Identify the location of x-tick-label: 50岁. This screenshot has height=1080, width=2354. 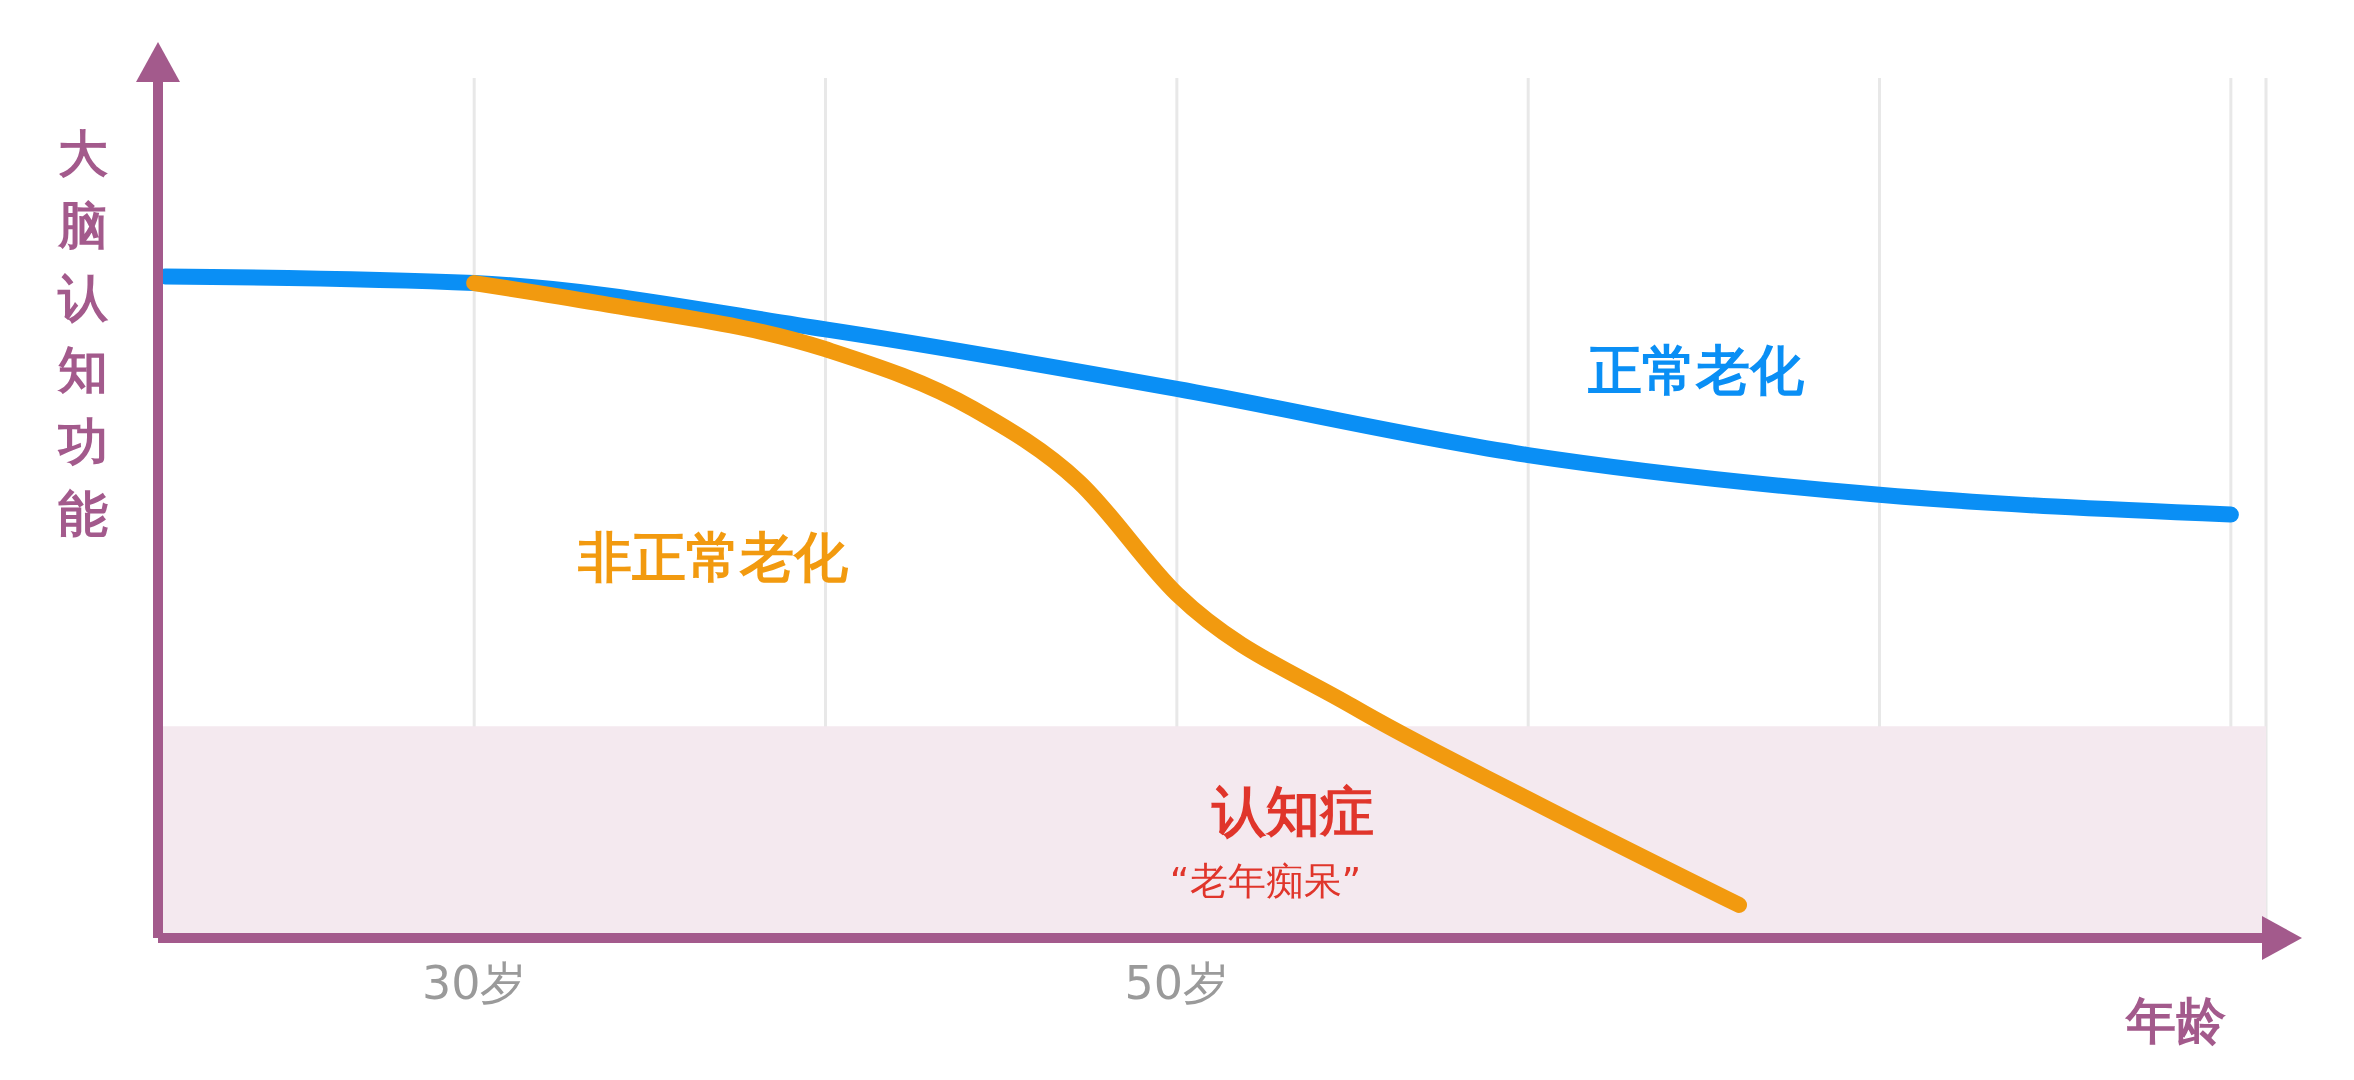
(1177, 982).